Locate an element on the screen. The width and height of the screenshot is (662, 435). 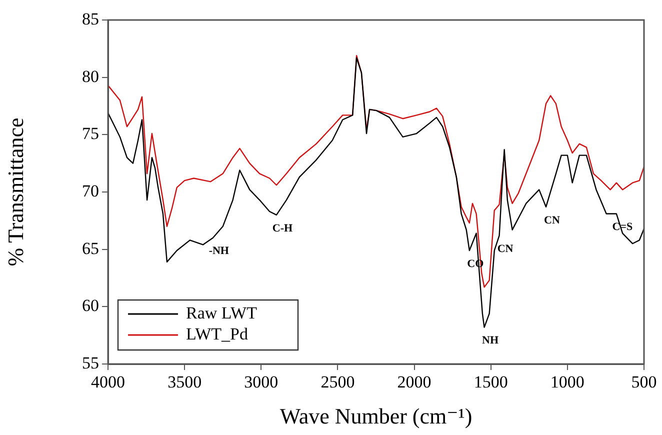
y-tick-label: 60 is located at coordinates (90, 306).